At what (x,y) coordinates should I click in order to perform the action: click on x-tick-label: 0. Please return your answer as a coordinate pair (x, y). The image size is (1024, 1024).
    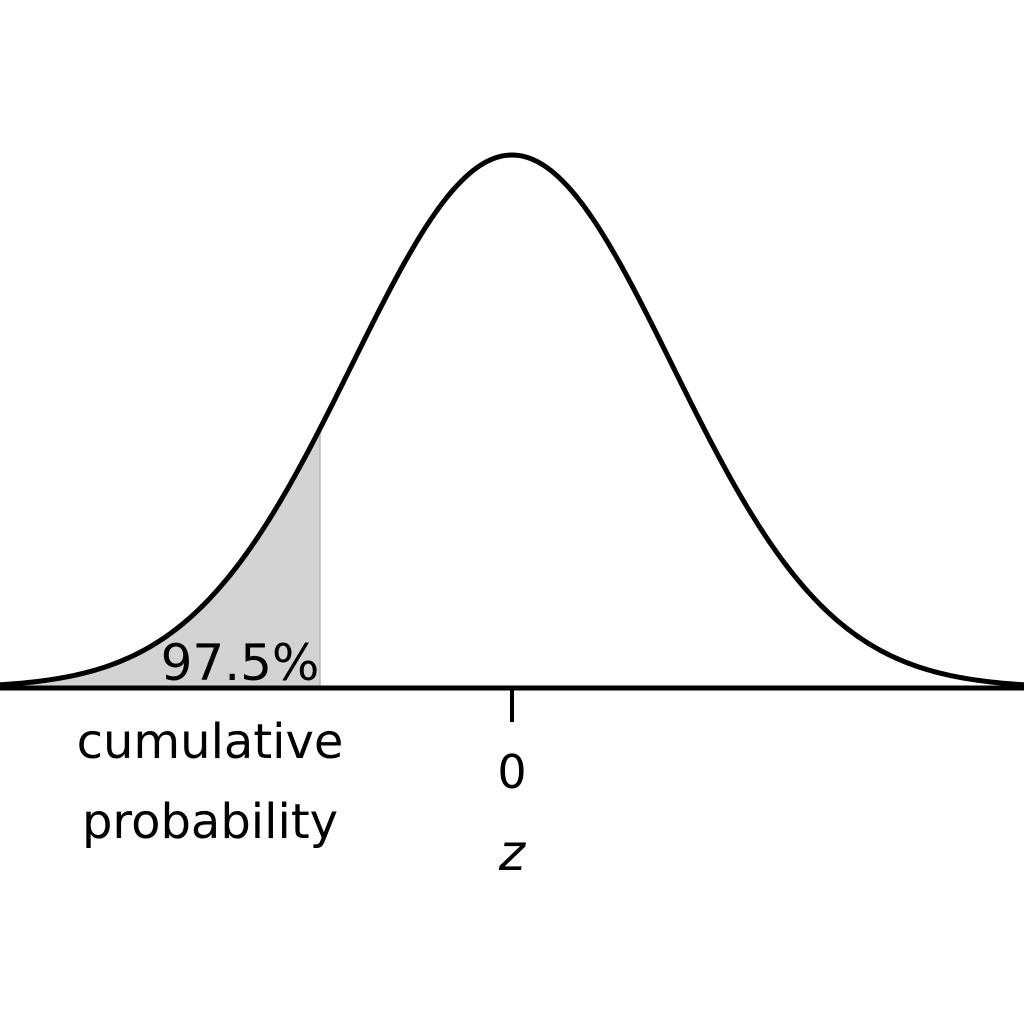
    Looking at the image, I should click on (511, 772).